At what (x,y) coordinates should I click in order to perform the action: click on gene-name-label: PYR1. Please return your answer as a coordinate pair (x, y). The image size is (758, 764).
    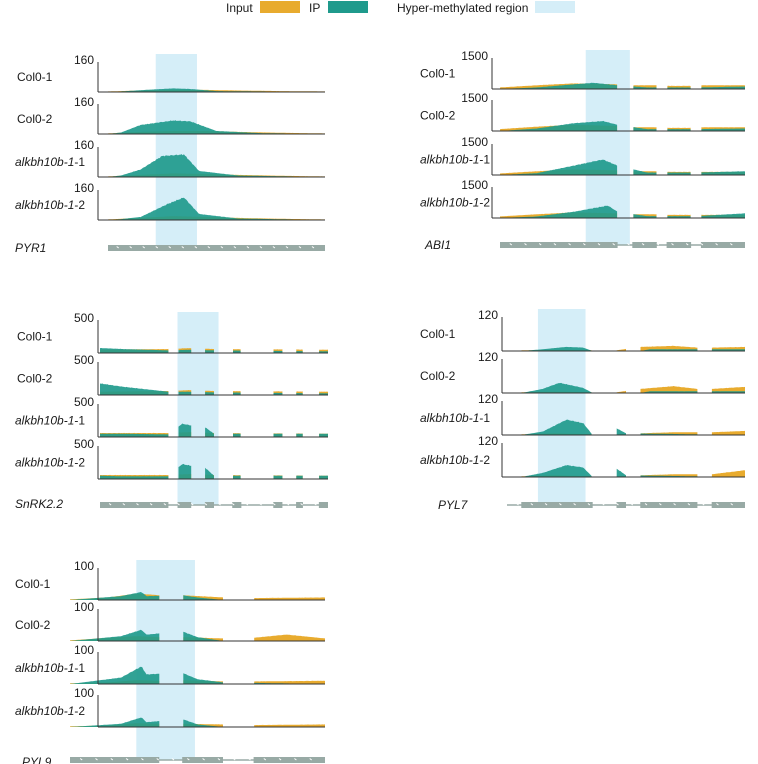
    Looking at the image, I should click on (30, 248).